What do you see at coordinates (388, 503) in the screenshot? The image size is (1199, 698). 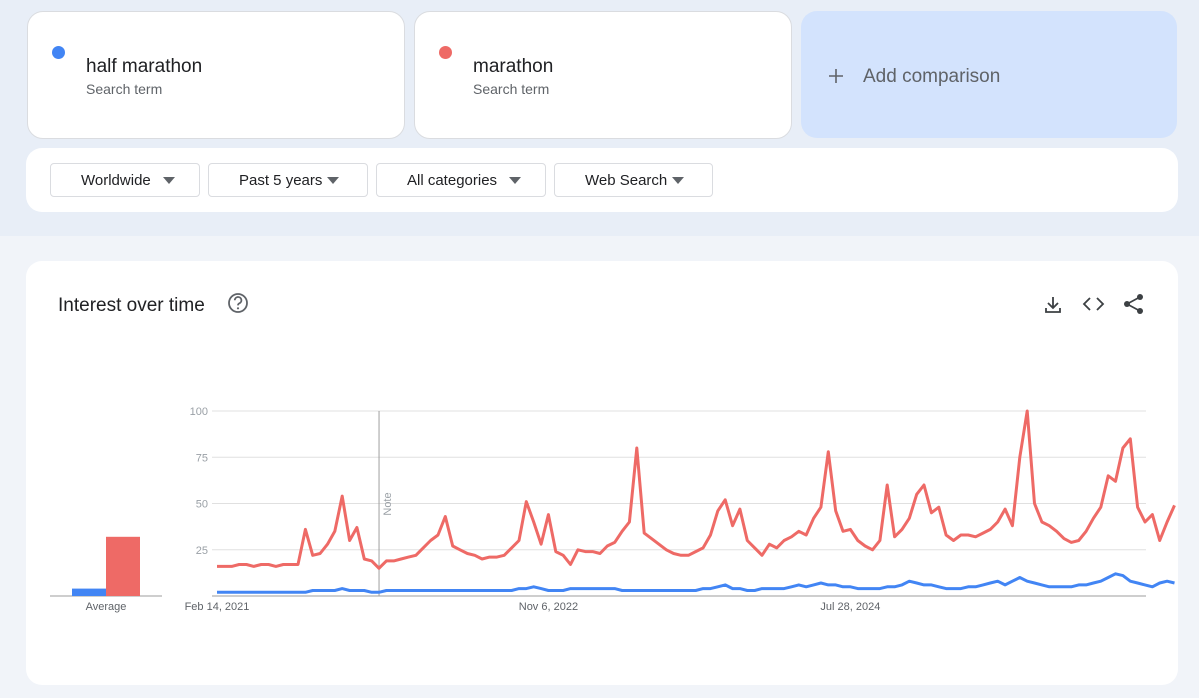 I see `note-label: Note` at bounding box center [388, 503].